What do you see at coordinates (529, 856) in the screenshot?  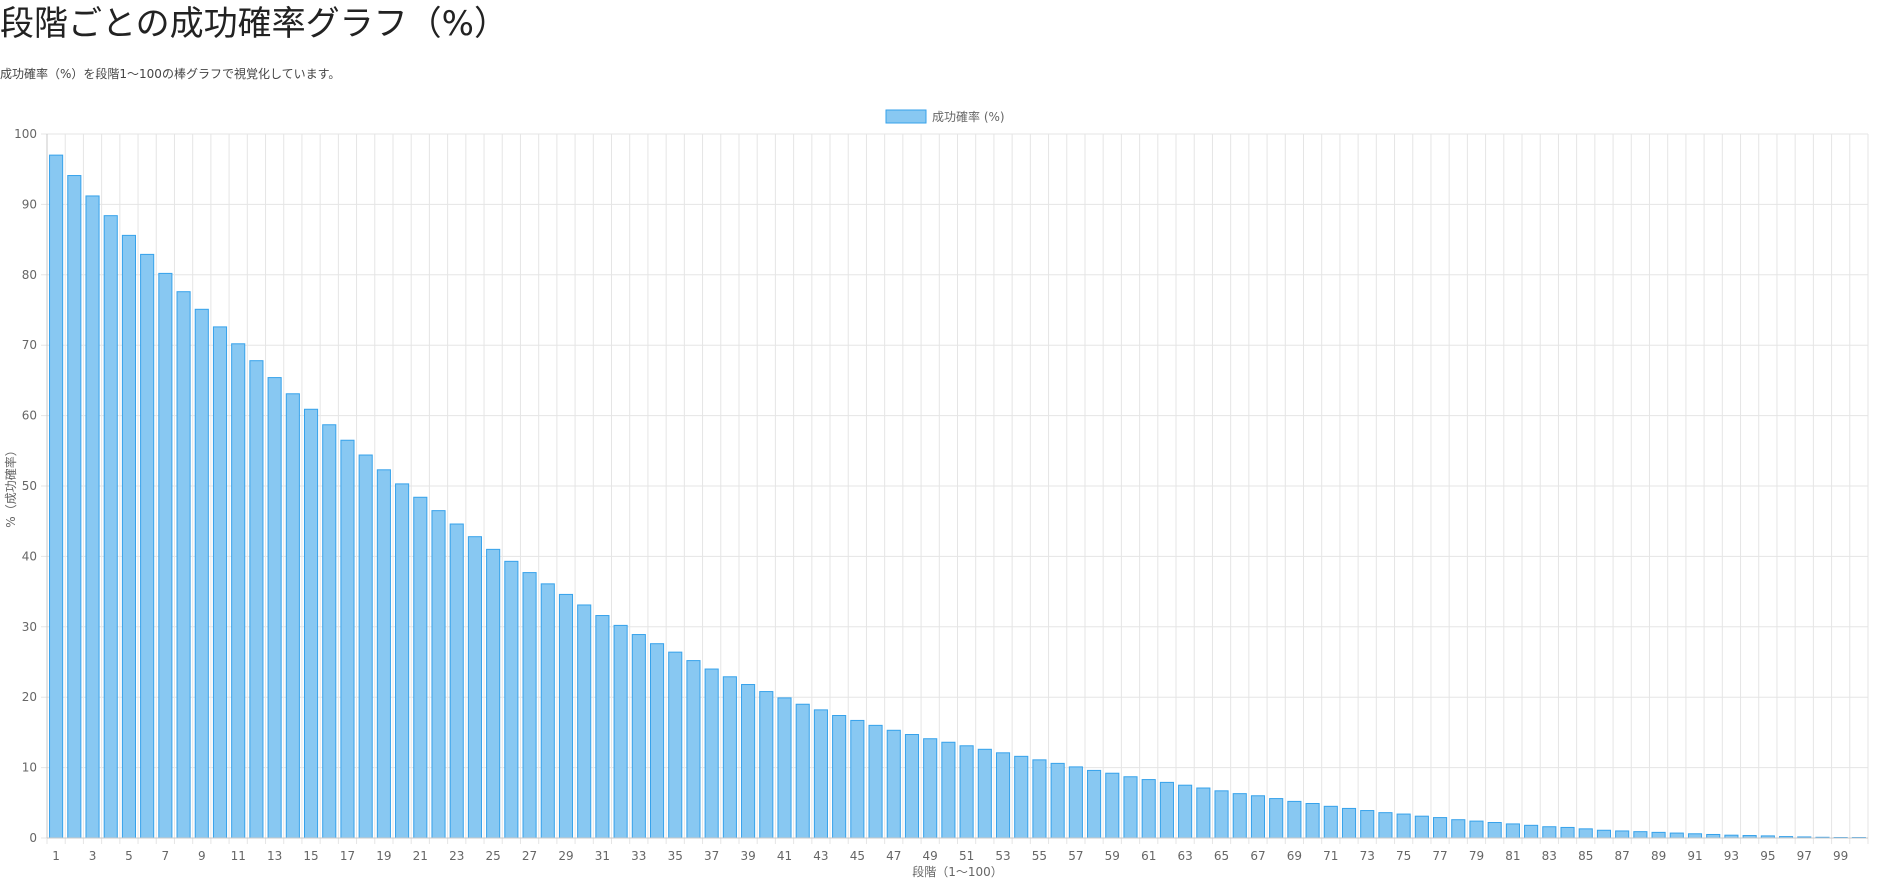 I see `x-tick-label: 27` at bounding box center [529, 856].